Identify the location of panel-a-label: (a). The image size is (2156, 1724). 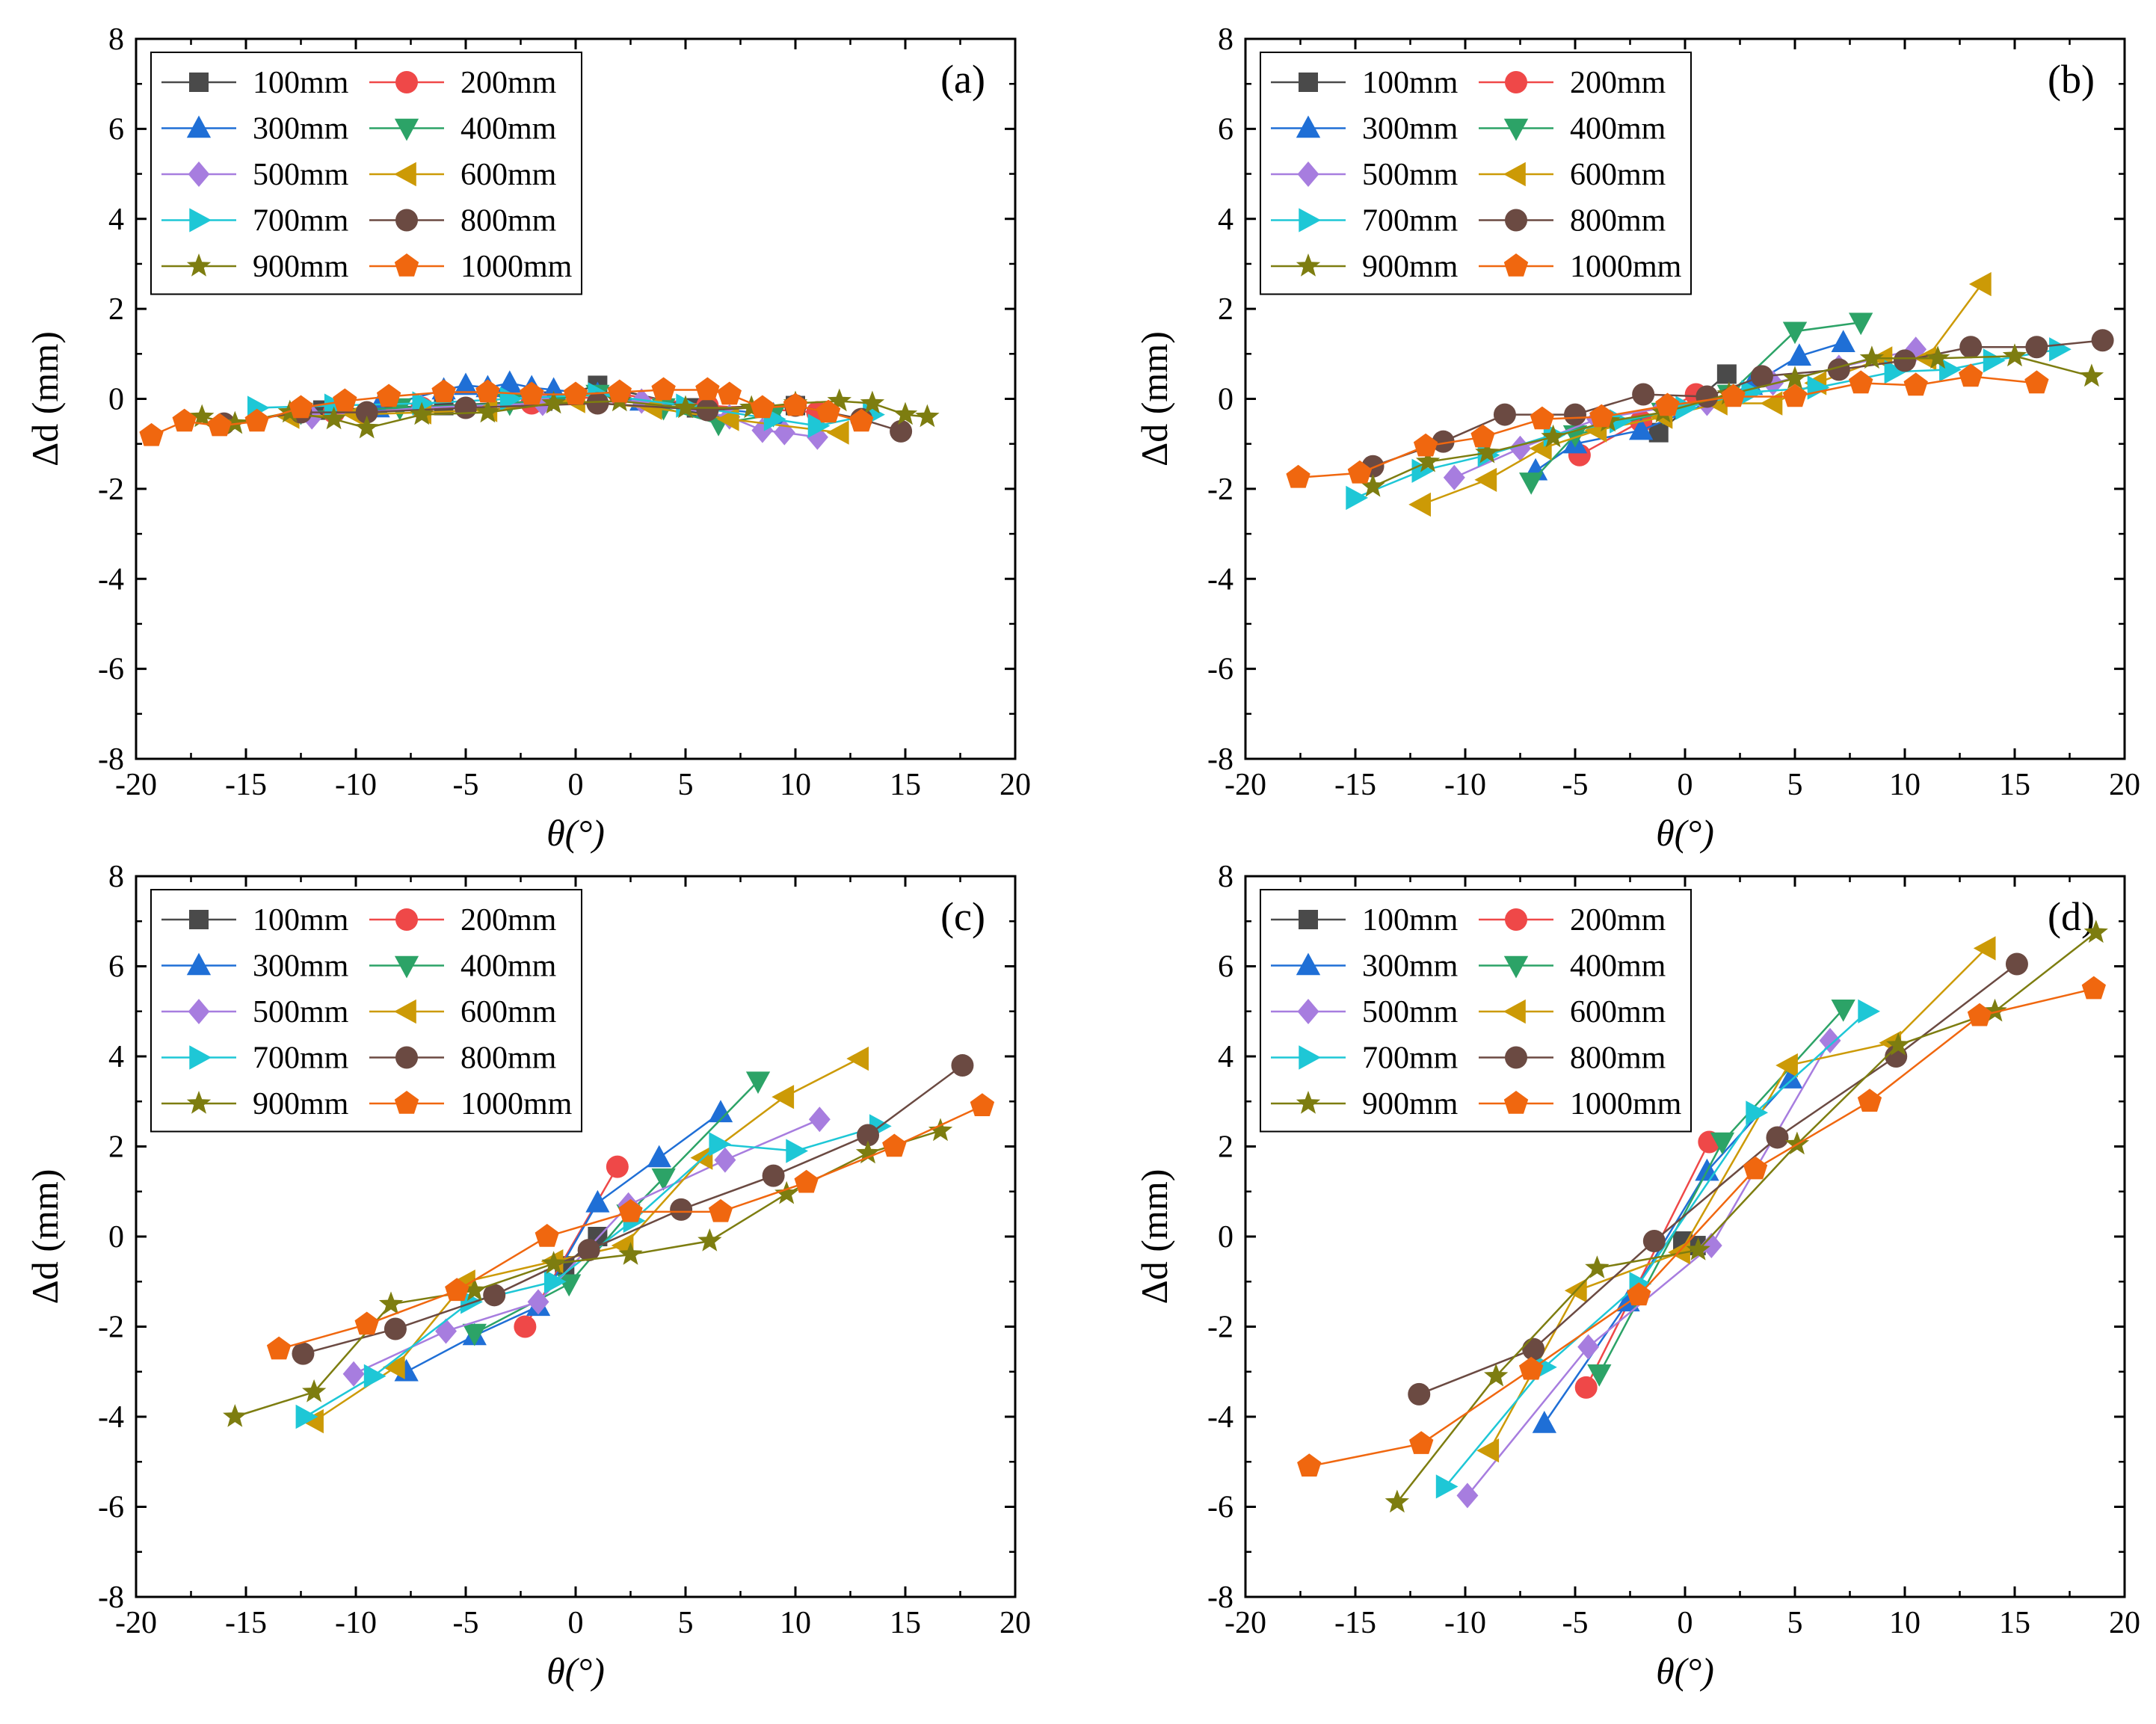
(962, 79).